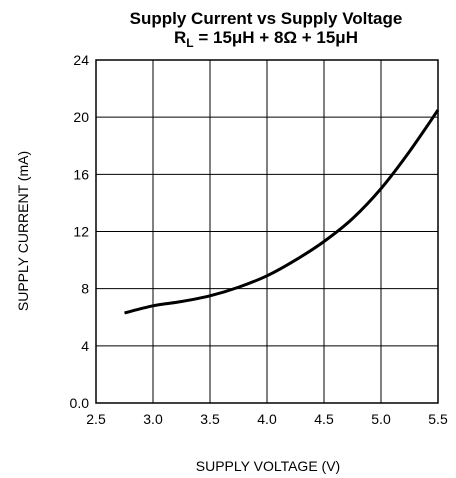  I want to click on y-tick-labels: 0.0 4 8 12 16 20 24, so click(80, 231).